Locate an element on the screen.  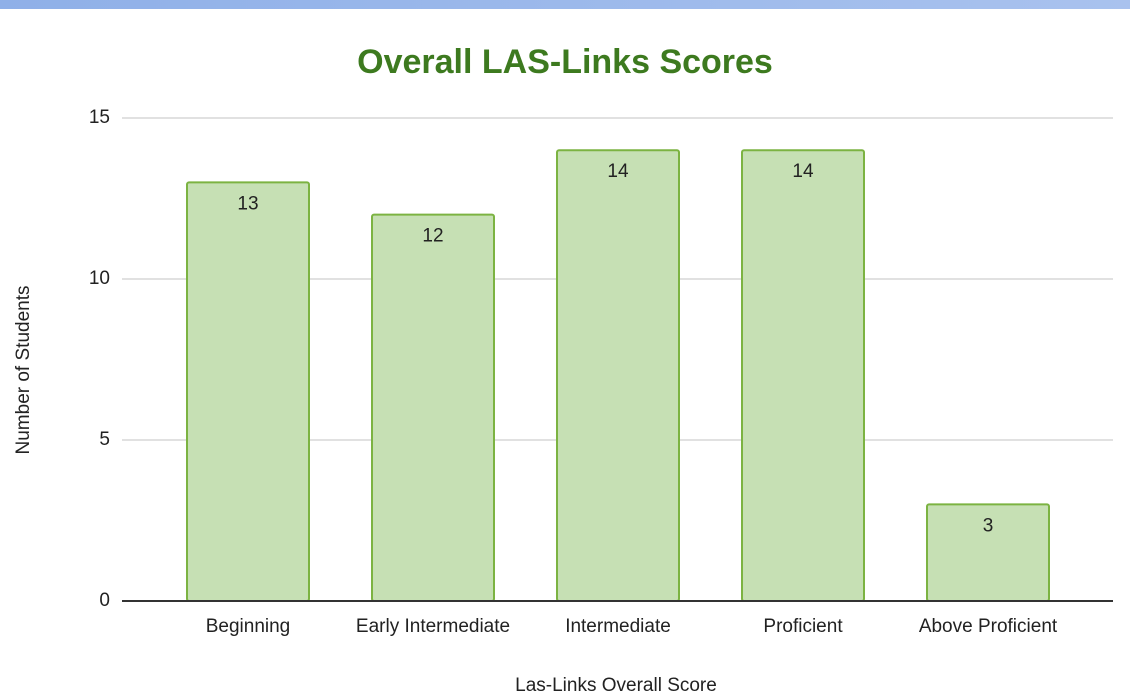
top-strip is located at coordinates (565, 4).